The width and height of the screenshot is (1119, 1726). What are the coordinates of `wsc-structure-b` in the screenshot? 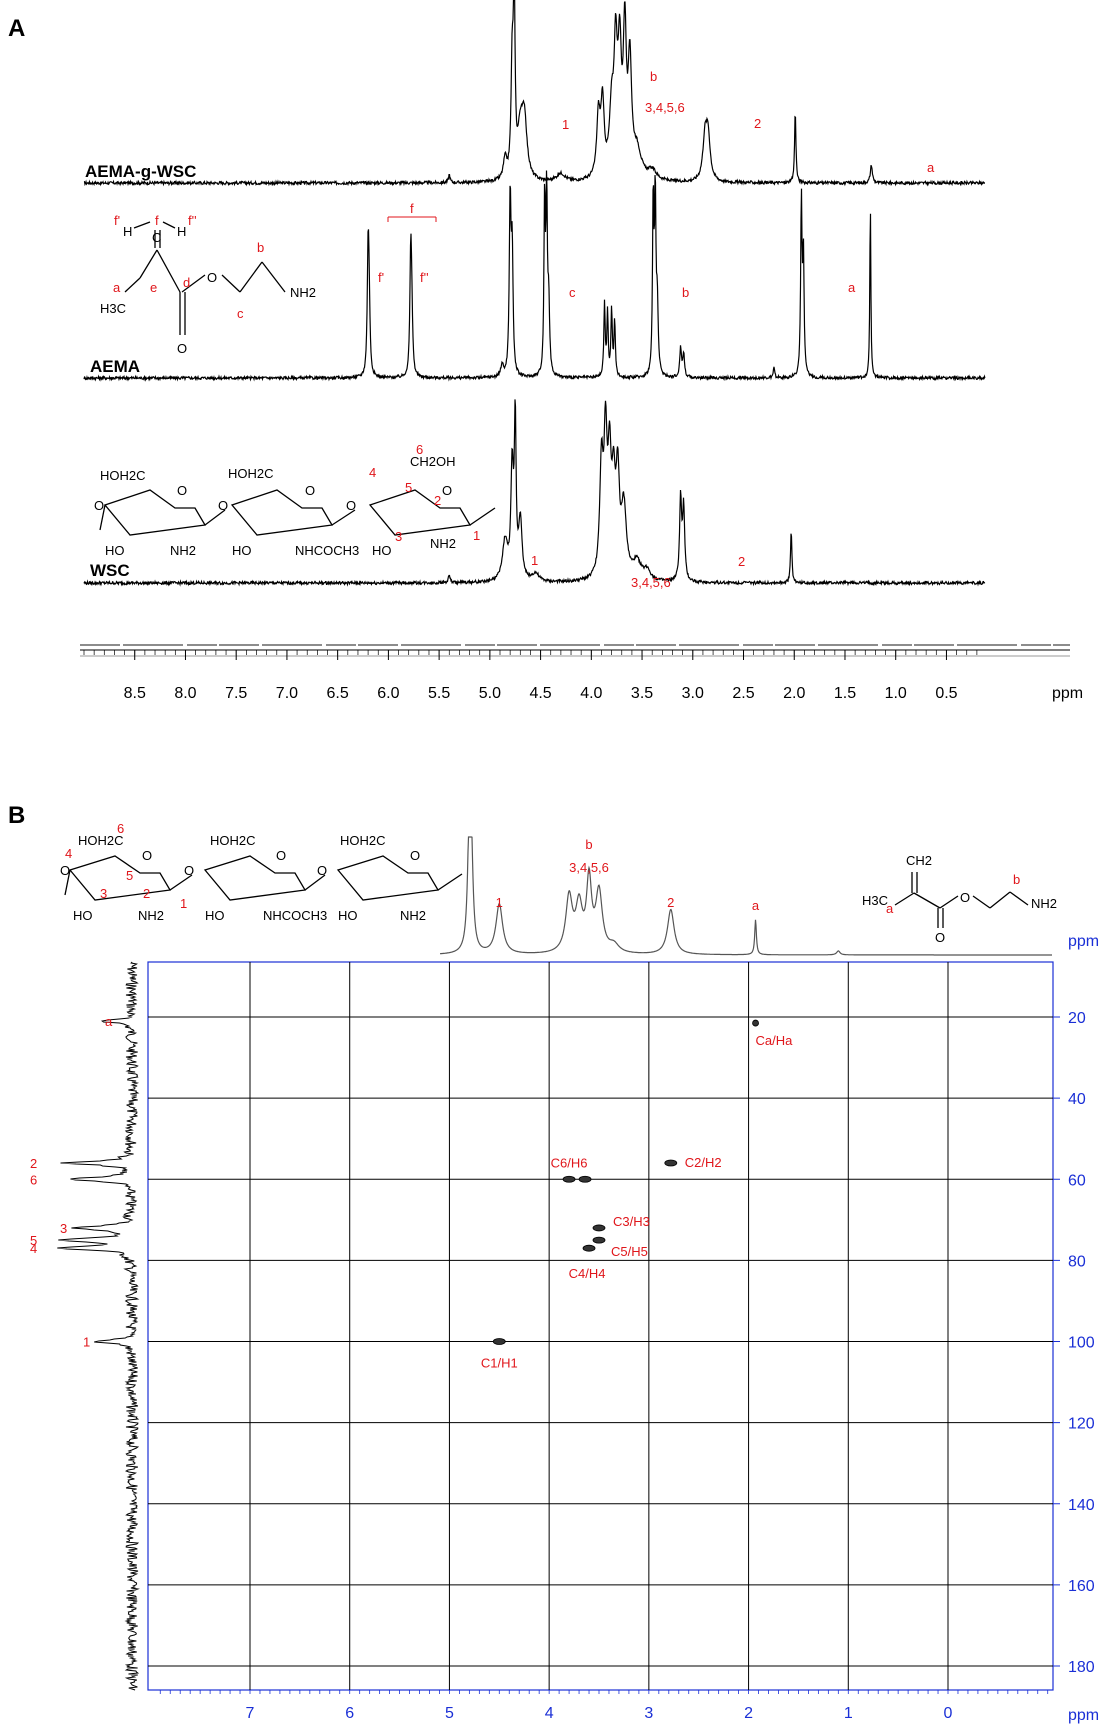 It's located at (263, 878).